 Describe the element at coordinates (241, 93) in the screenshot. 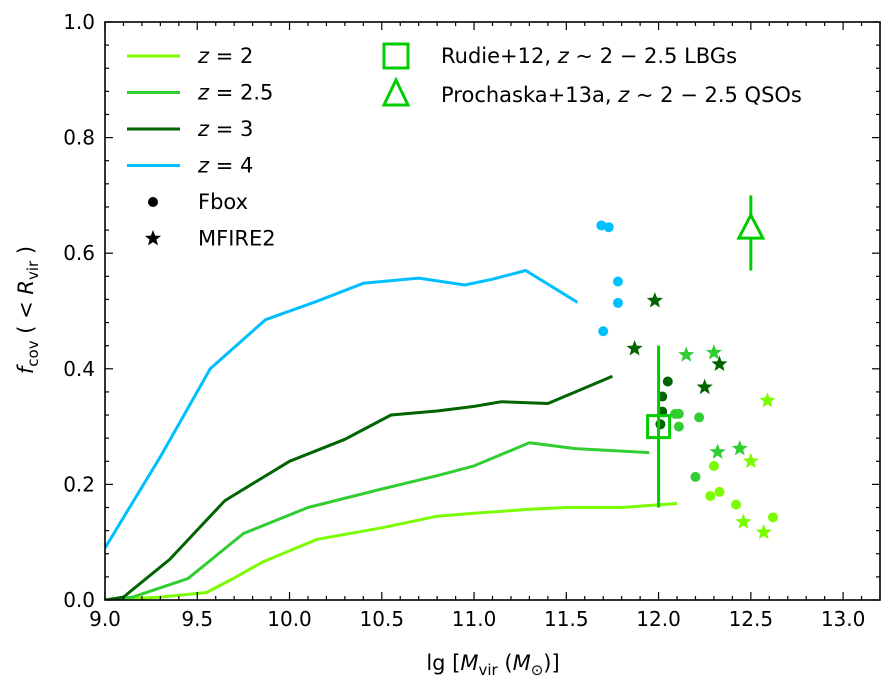

I see `legend-label-eq: = 2.5` at that location.